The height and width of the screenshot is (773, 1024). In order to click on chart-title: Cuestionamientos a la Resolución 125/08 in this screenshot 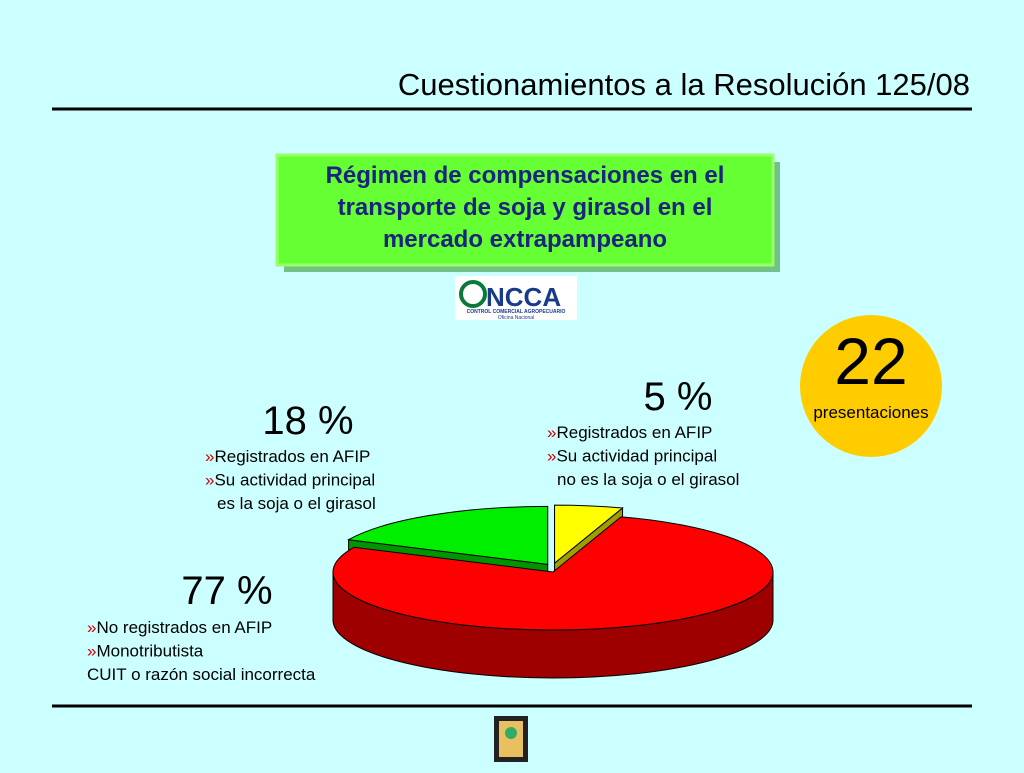, I will do `click(684, 84)`.